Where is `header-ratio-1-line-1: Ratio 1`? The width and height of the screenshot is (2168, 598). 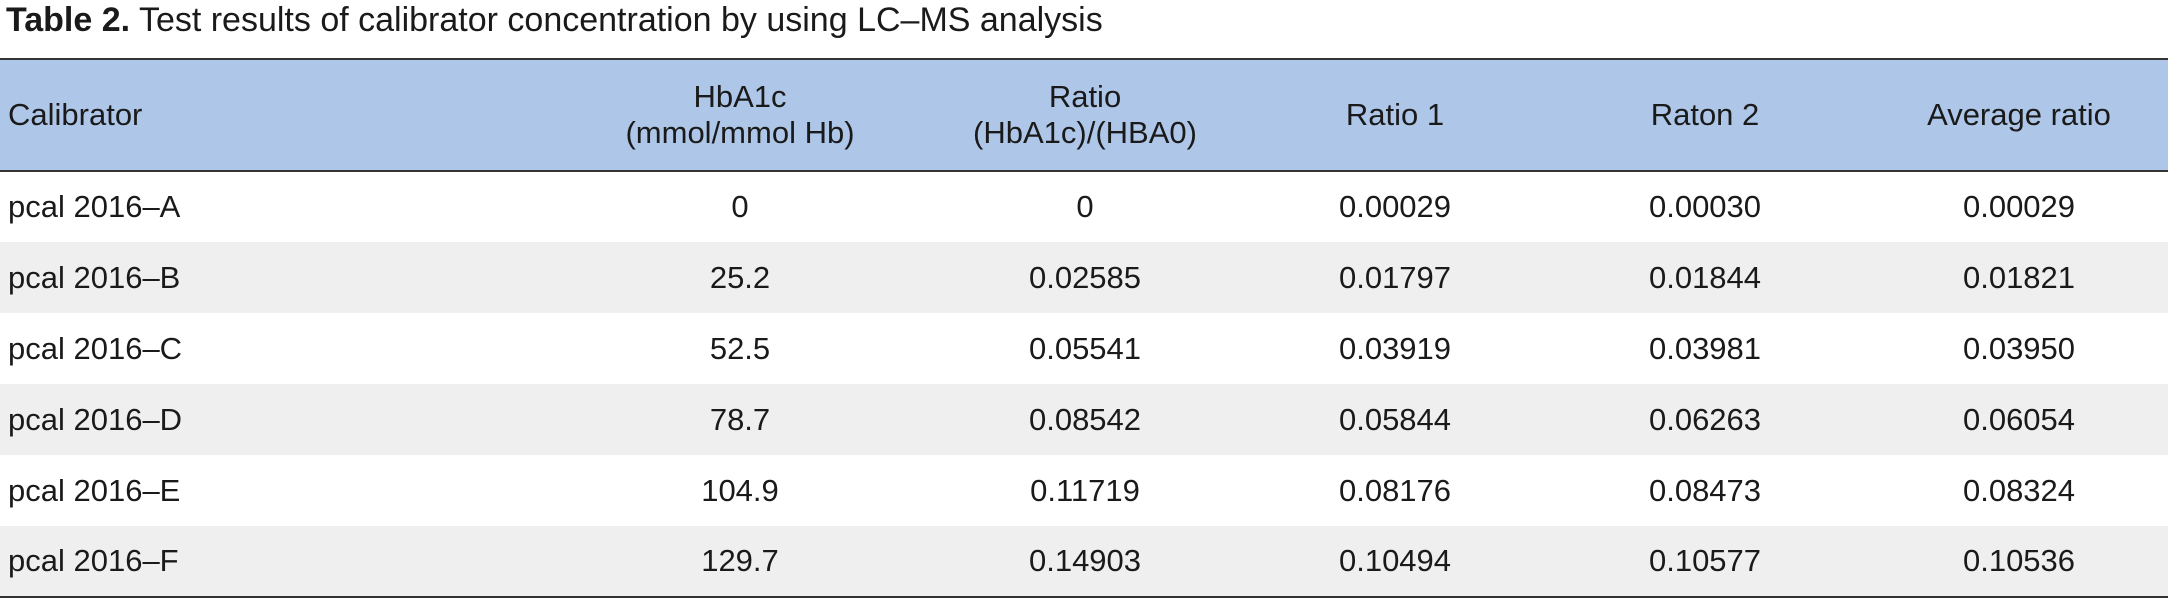
header-ratio-1-line-1: Ratio 1 is located at coordinates (1395, 114).